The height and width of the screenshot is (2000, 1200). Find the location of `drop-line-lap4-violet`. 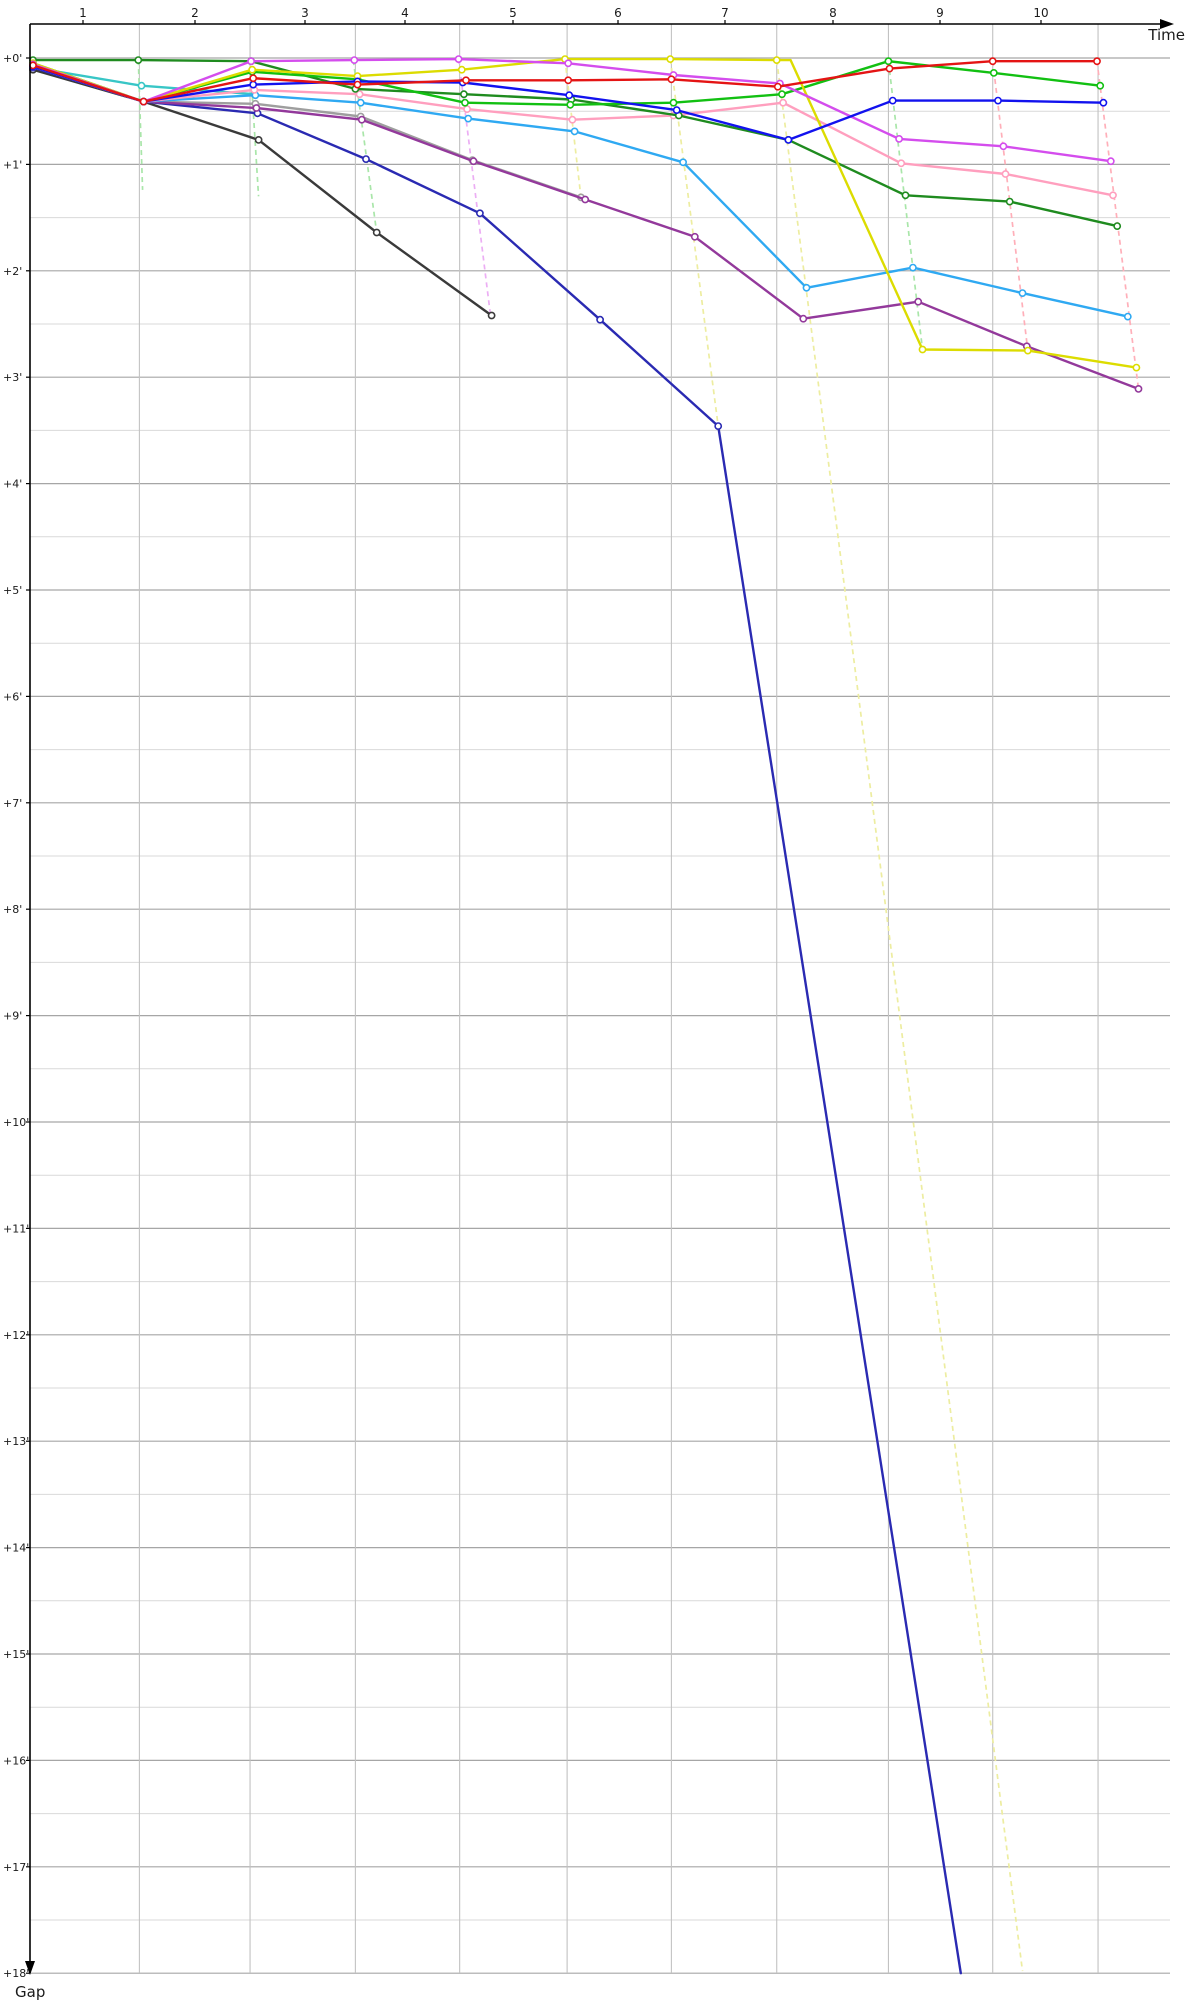

drop-line-lap4-violet is located at coordinates (474, 187).